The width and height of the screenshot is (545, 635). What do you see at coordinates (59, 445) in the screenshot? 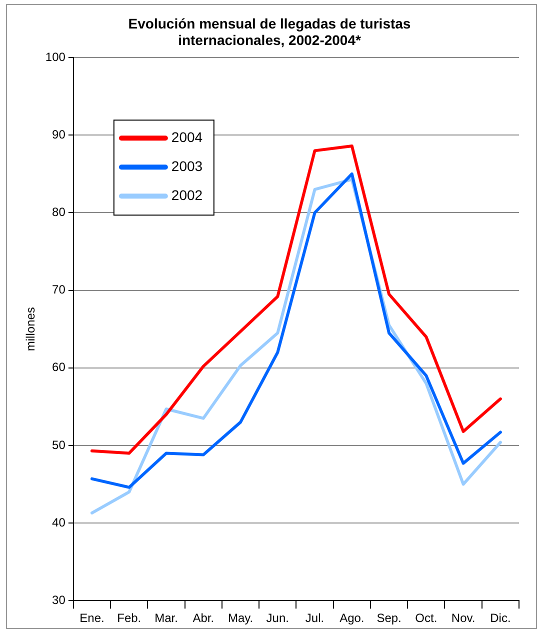
I see `y-tick-label: 50` at bounding box center [59, 445].